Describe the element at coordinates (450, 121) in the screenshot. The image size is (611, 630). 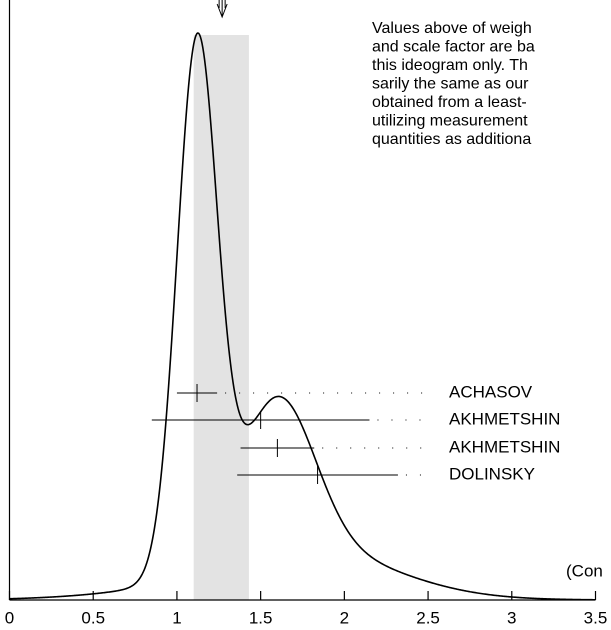
I see `note-line: utilizing measurement` at that location.